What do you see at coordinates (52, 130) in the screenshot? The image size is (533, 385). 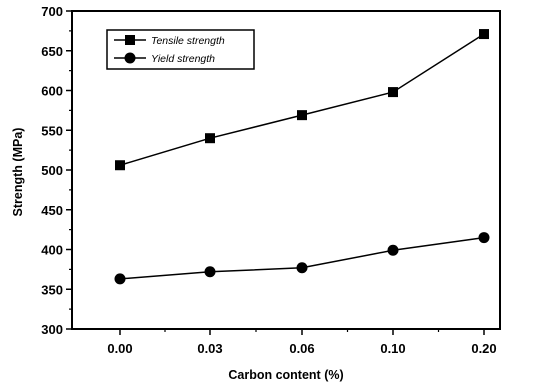 I see `y-tick-label: 550` at bounding box center [52, 130].